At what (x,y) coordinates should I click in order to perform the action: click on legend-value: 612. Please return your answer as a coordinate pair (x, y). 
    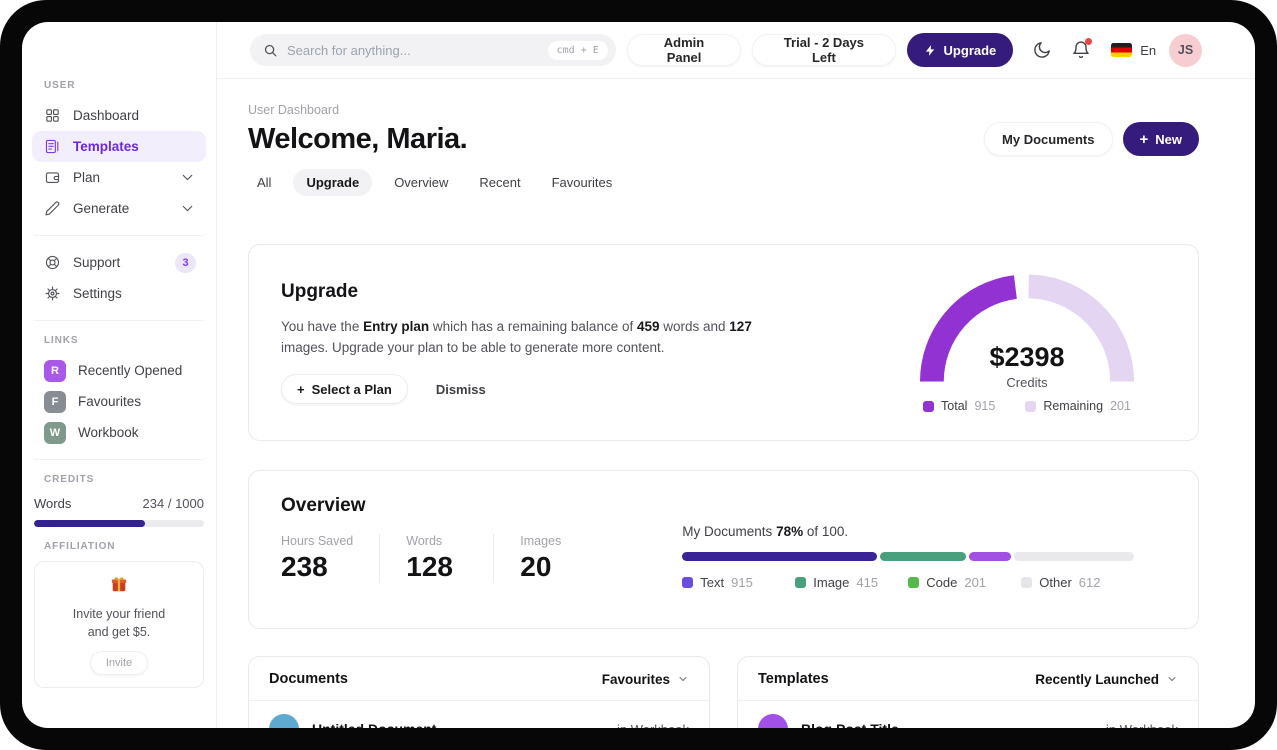
    Looking at the image, I should click on (1089, 582).